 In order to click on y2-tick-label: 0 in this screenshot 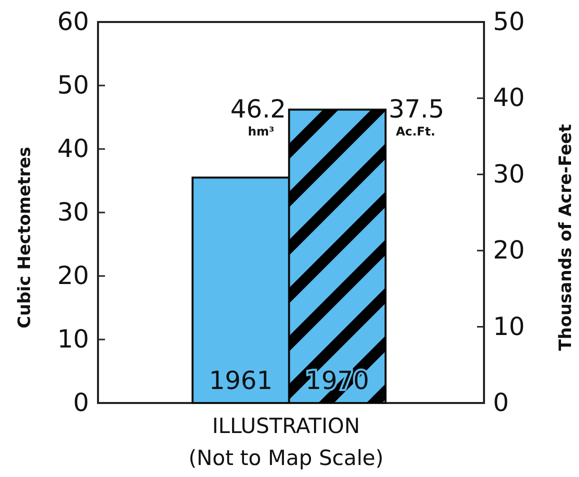, I will do `click(501, 402)`.